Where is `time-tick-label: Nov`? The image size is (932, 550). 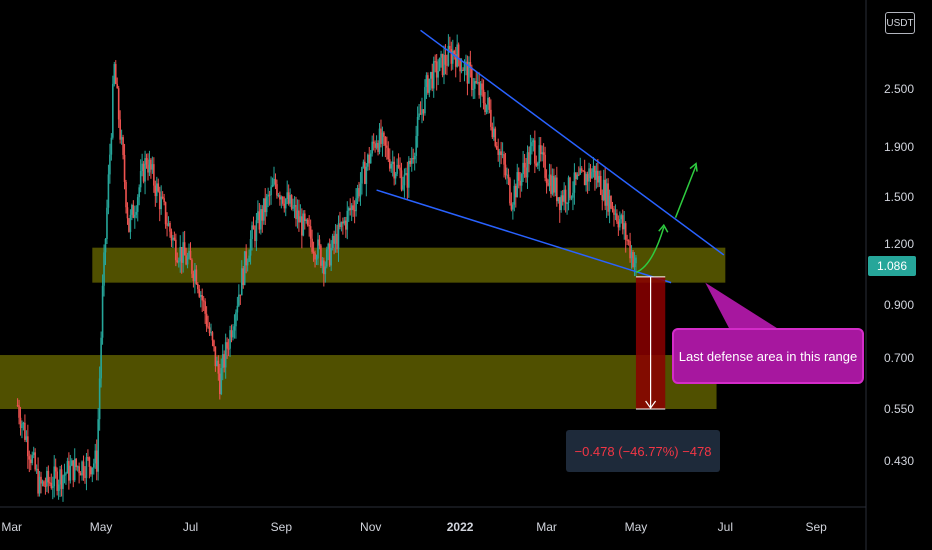 time-tick-label: Nov is located at coordinates (370, 527).